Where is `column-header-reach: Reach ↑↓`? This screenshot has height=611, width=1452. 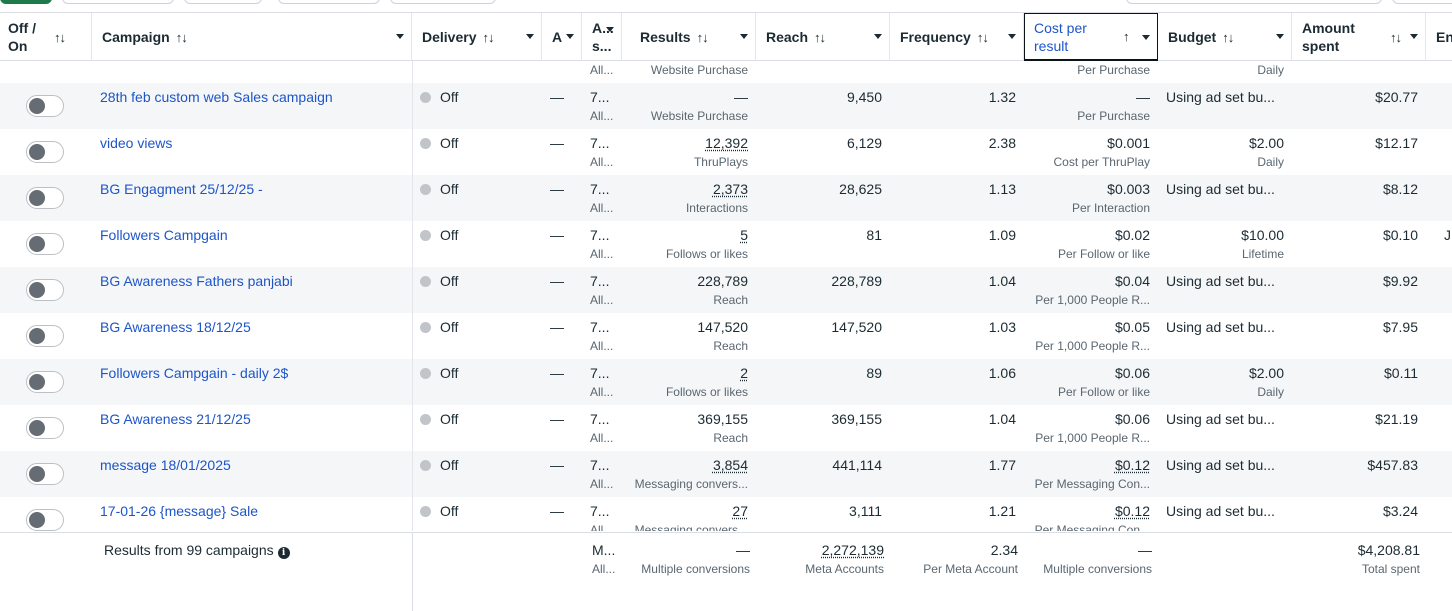 column-header-reach: Reach ↑↓ is located at coordinates (823, 37).